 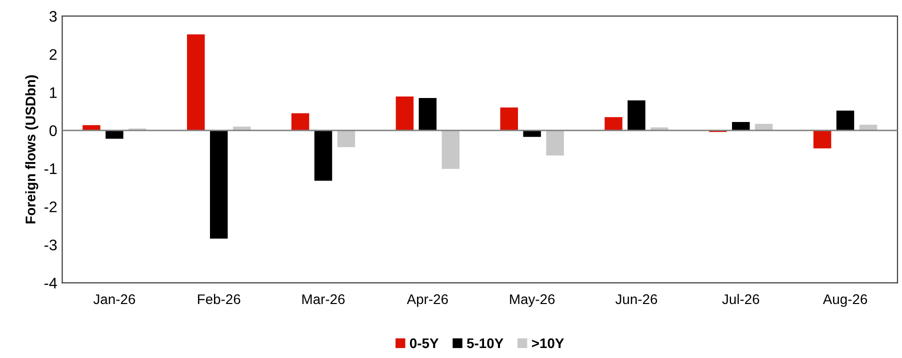 I want to click on y-tick-label: -3, so click(x=50, y=245).